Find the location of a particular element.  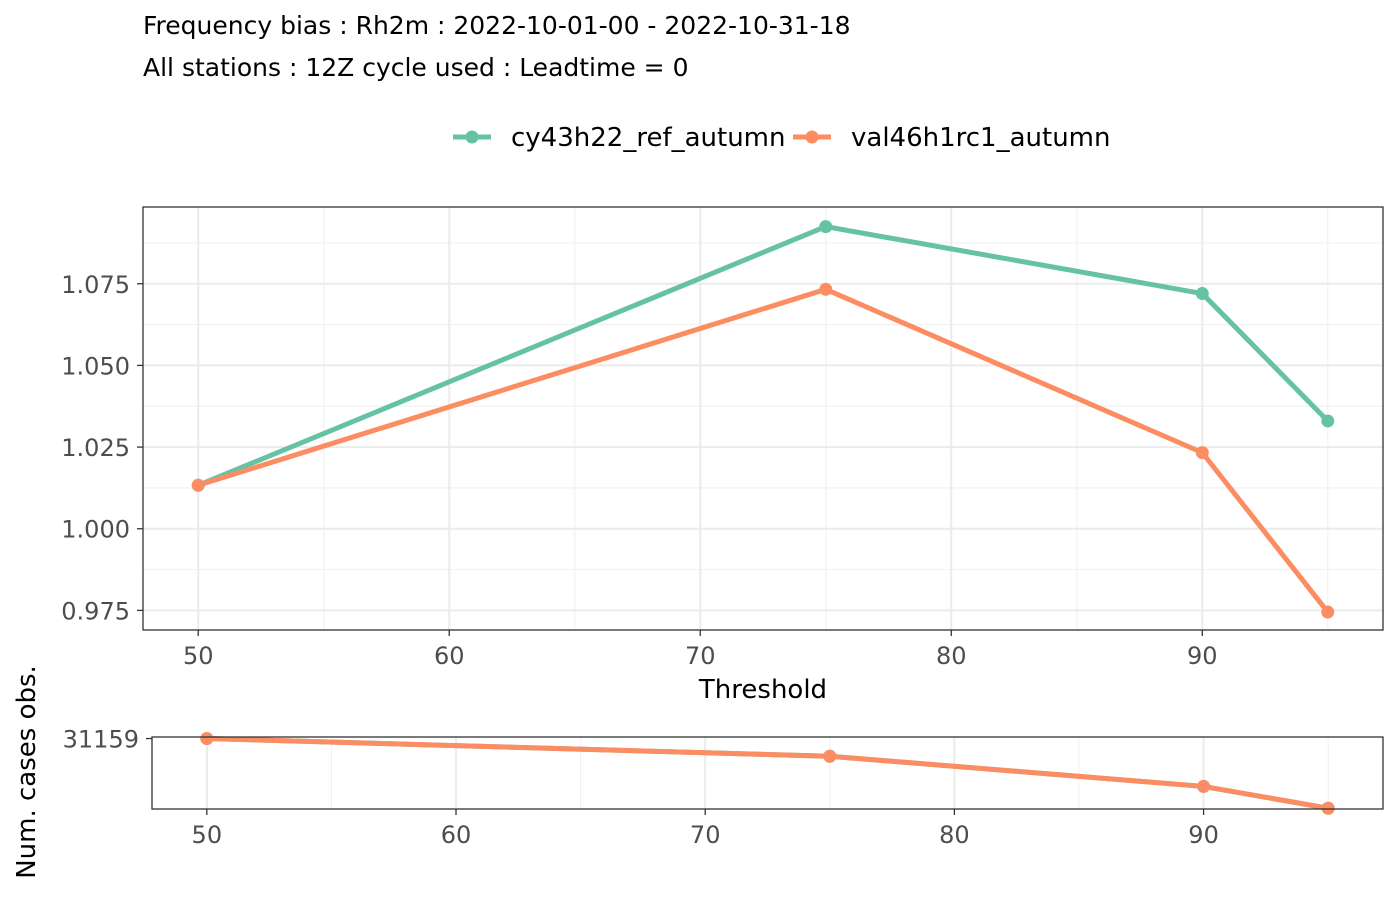

series-line-cy43h22_ref_autumn is located at coordinates (767, 773).